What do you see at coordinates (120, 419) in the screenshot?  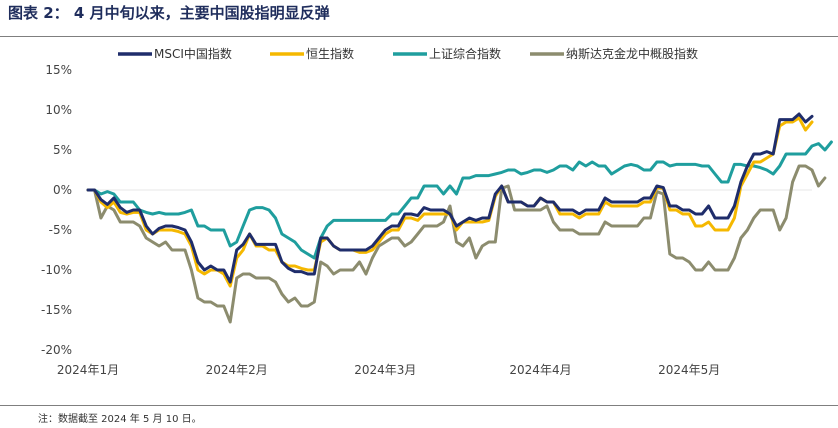 I see `footnote: 注：数据截至 2024 年 5 月 10 日。` at bounding box center [120, 419].